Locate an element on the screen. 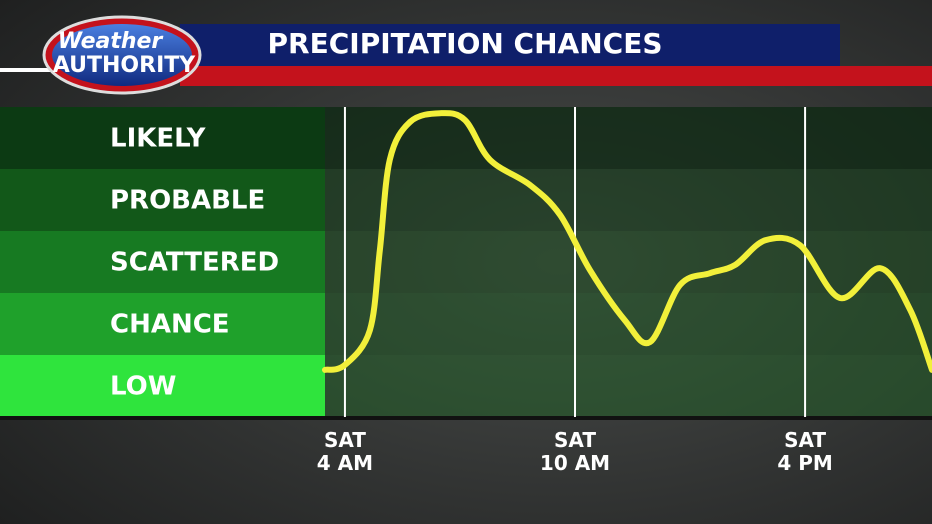 This screenshot has width=932, height=524. title-bar is located at coordinates (510, 45).